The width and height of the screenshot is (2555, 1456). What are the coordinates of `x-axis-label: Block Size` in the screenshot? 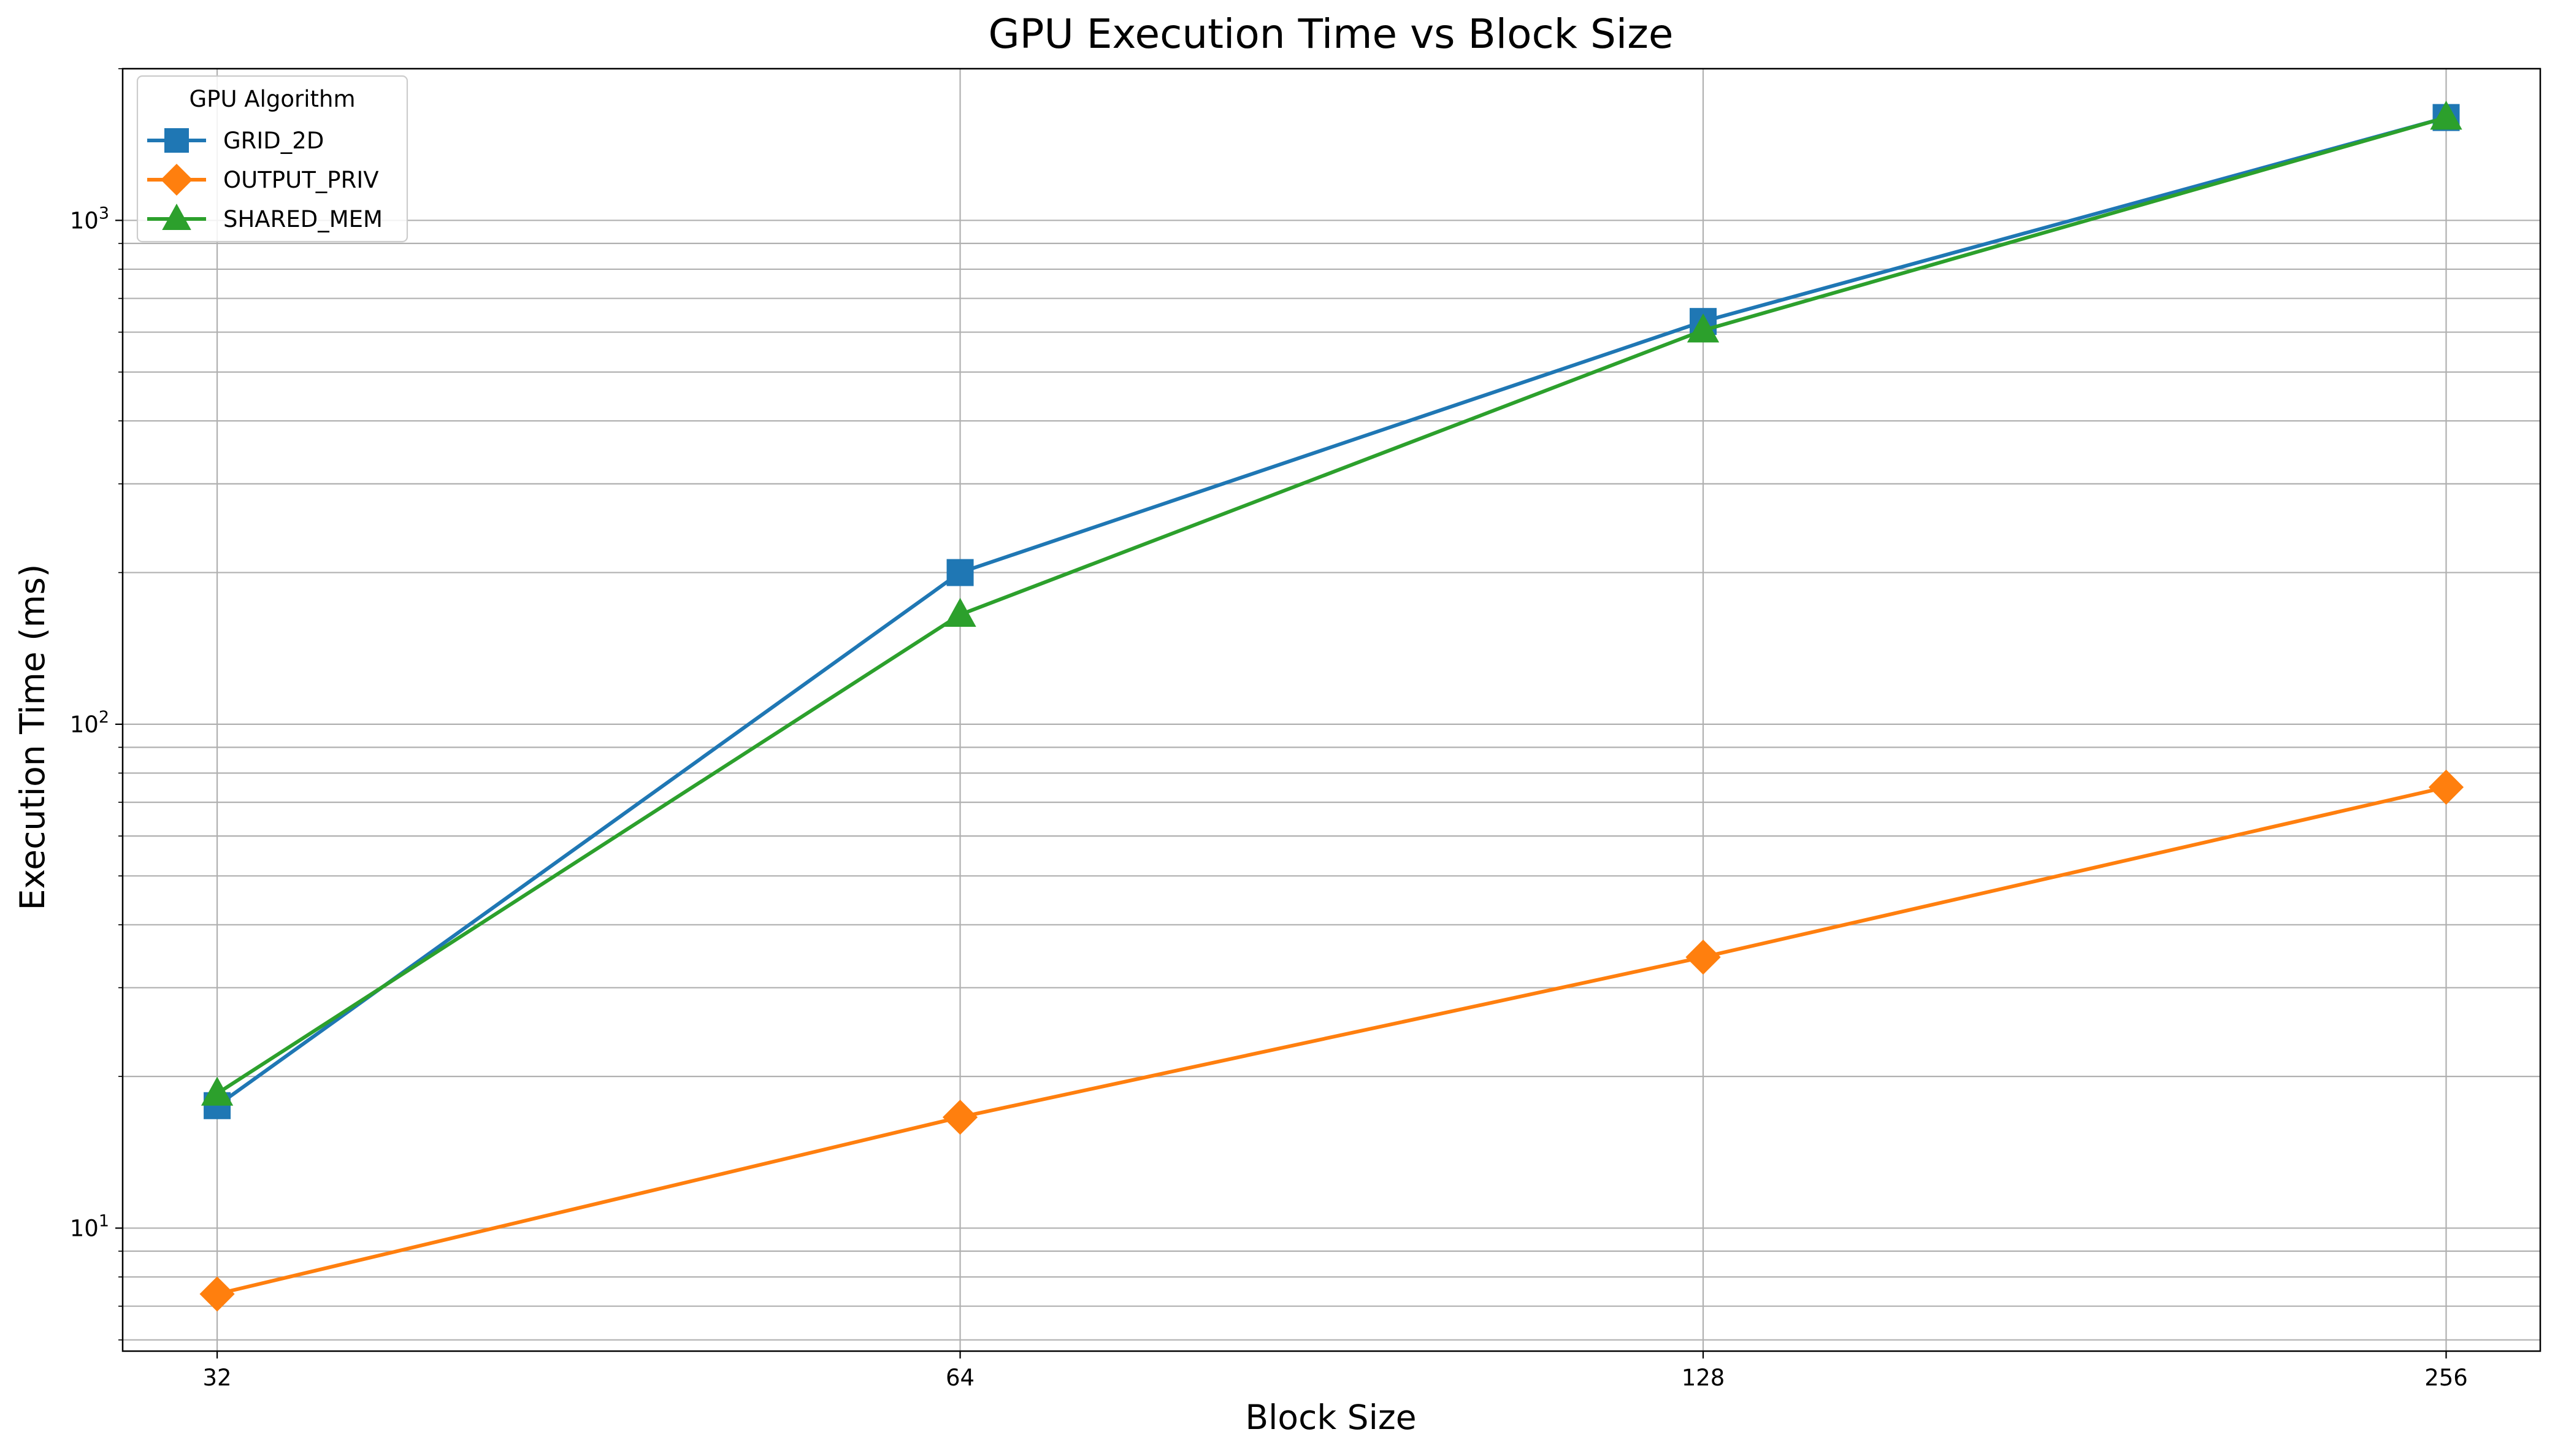 It's located at (1330, 1417).